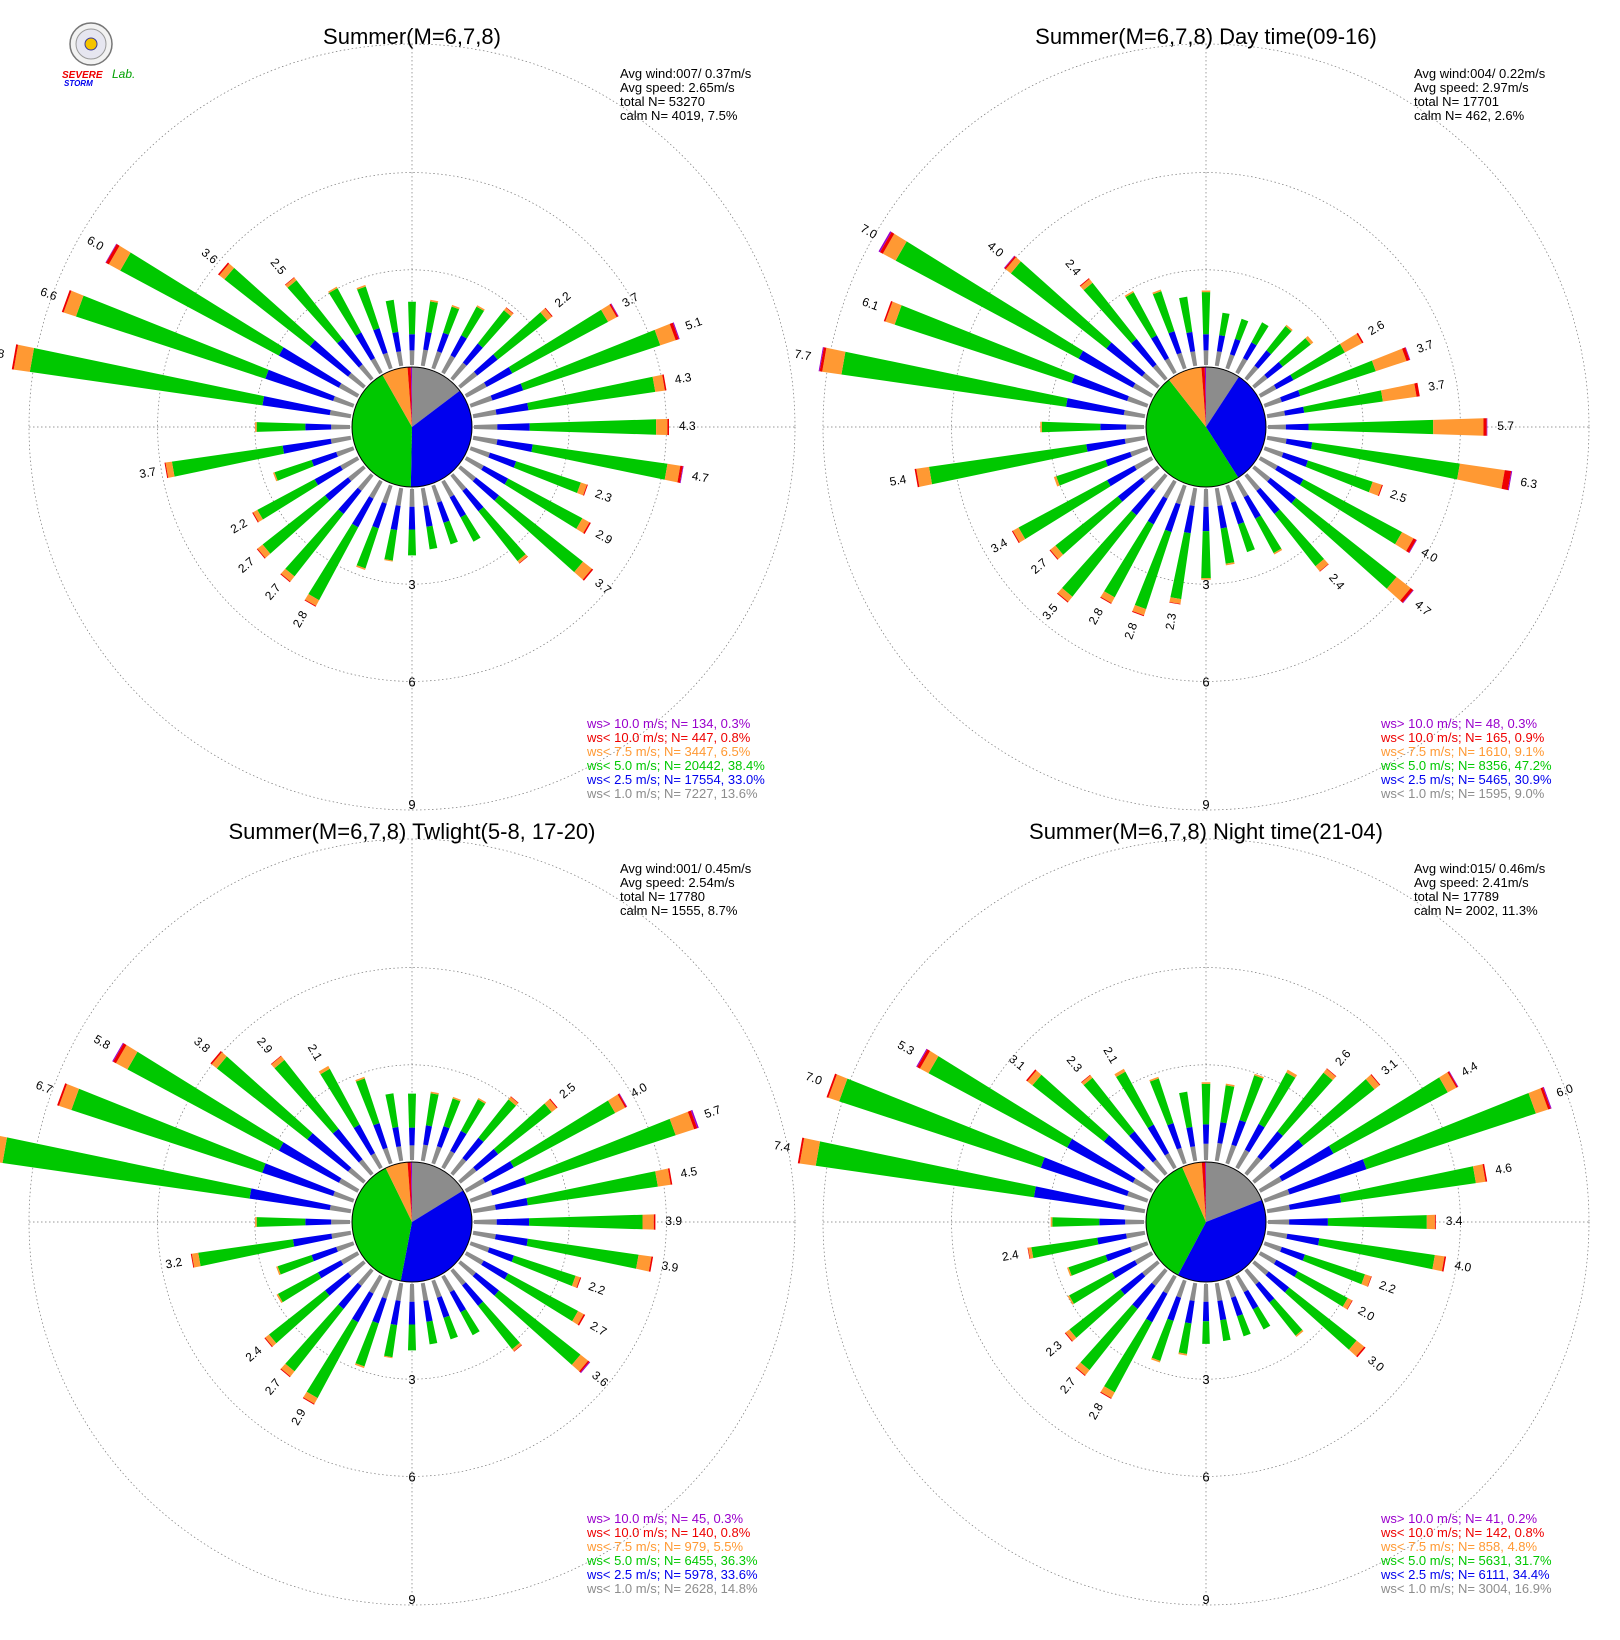 This screenshot has height=1640, width=1620. I want to click on bar-label: 4.7, so click(700, 477).